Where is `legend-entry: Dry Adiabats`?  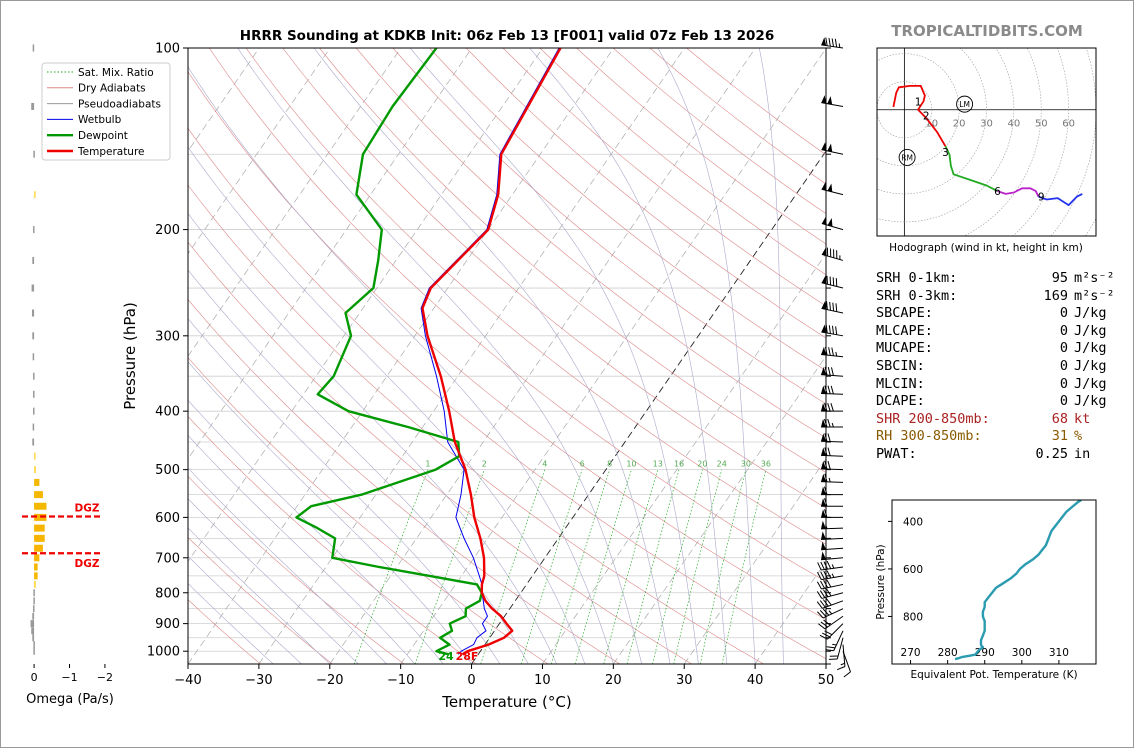 legend-entry: Dry Adiabats is located at coordinates (112, 89).